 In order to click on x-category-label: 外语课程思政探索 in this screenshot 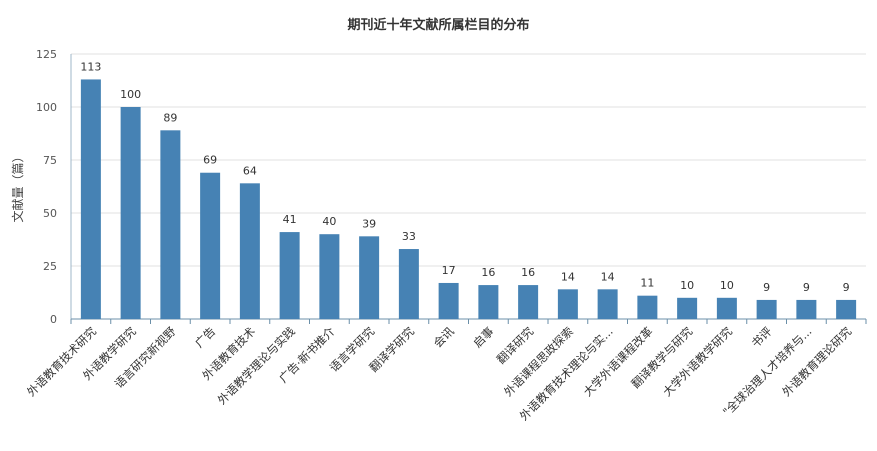, I will do `click(538, 361)`.